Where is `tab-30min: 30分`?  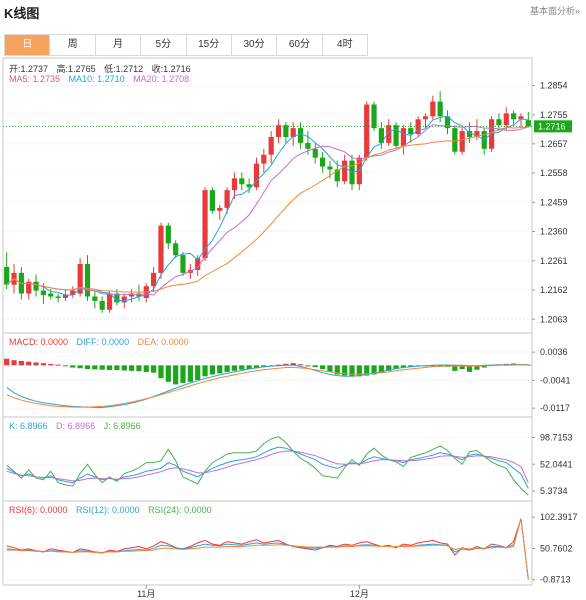 tab-30min: 30分 is located at coordinates (255, 45).